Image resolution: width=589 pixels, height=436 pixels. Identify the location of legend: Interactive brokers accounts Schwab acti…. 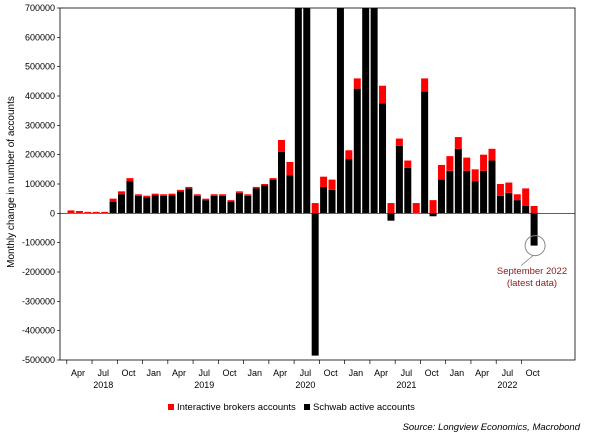
(291, 407).